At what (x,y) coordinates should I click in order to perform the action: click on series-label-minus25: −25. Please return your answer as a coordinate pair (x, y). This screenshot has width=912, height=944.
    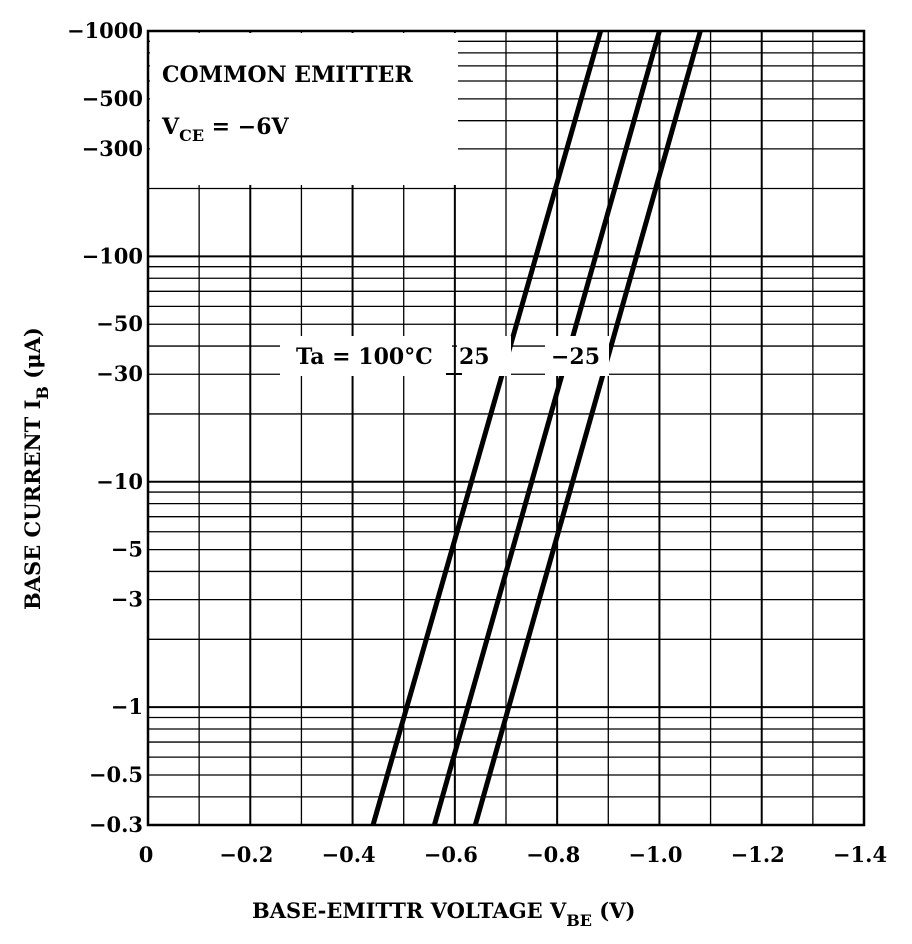
    Looking at the image, I should click on (575, 357).